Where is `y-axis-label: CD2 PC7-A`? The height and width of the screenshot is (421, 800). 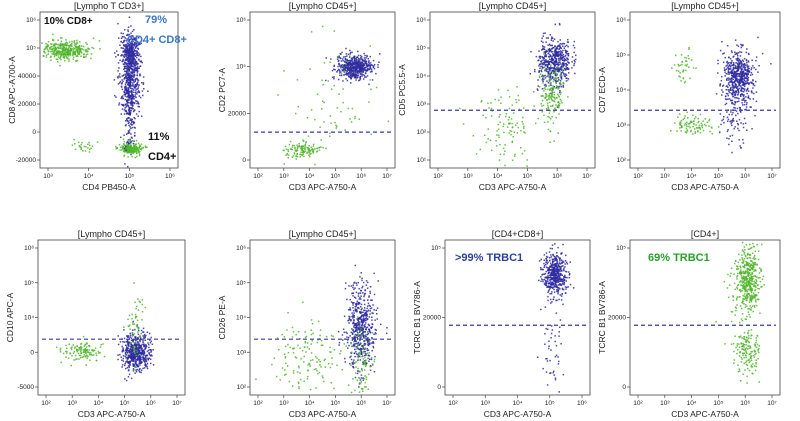 y-axis-label: CD2 PC7-A is located at coordinates (222, 89).